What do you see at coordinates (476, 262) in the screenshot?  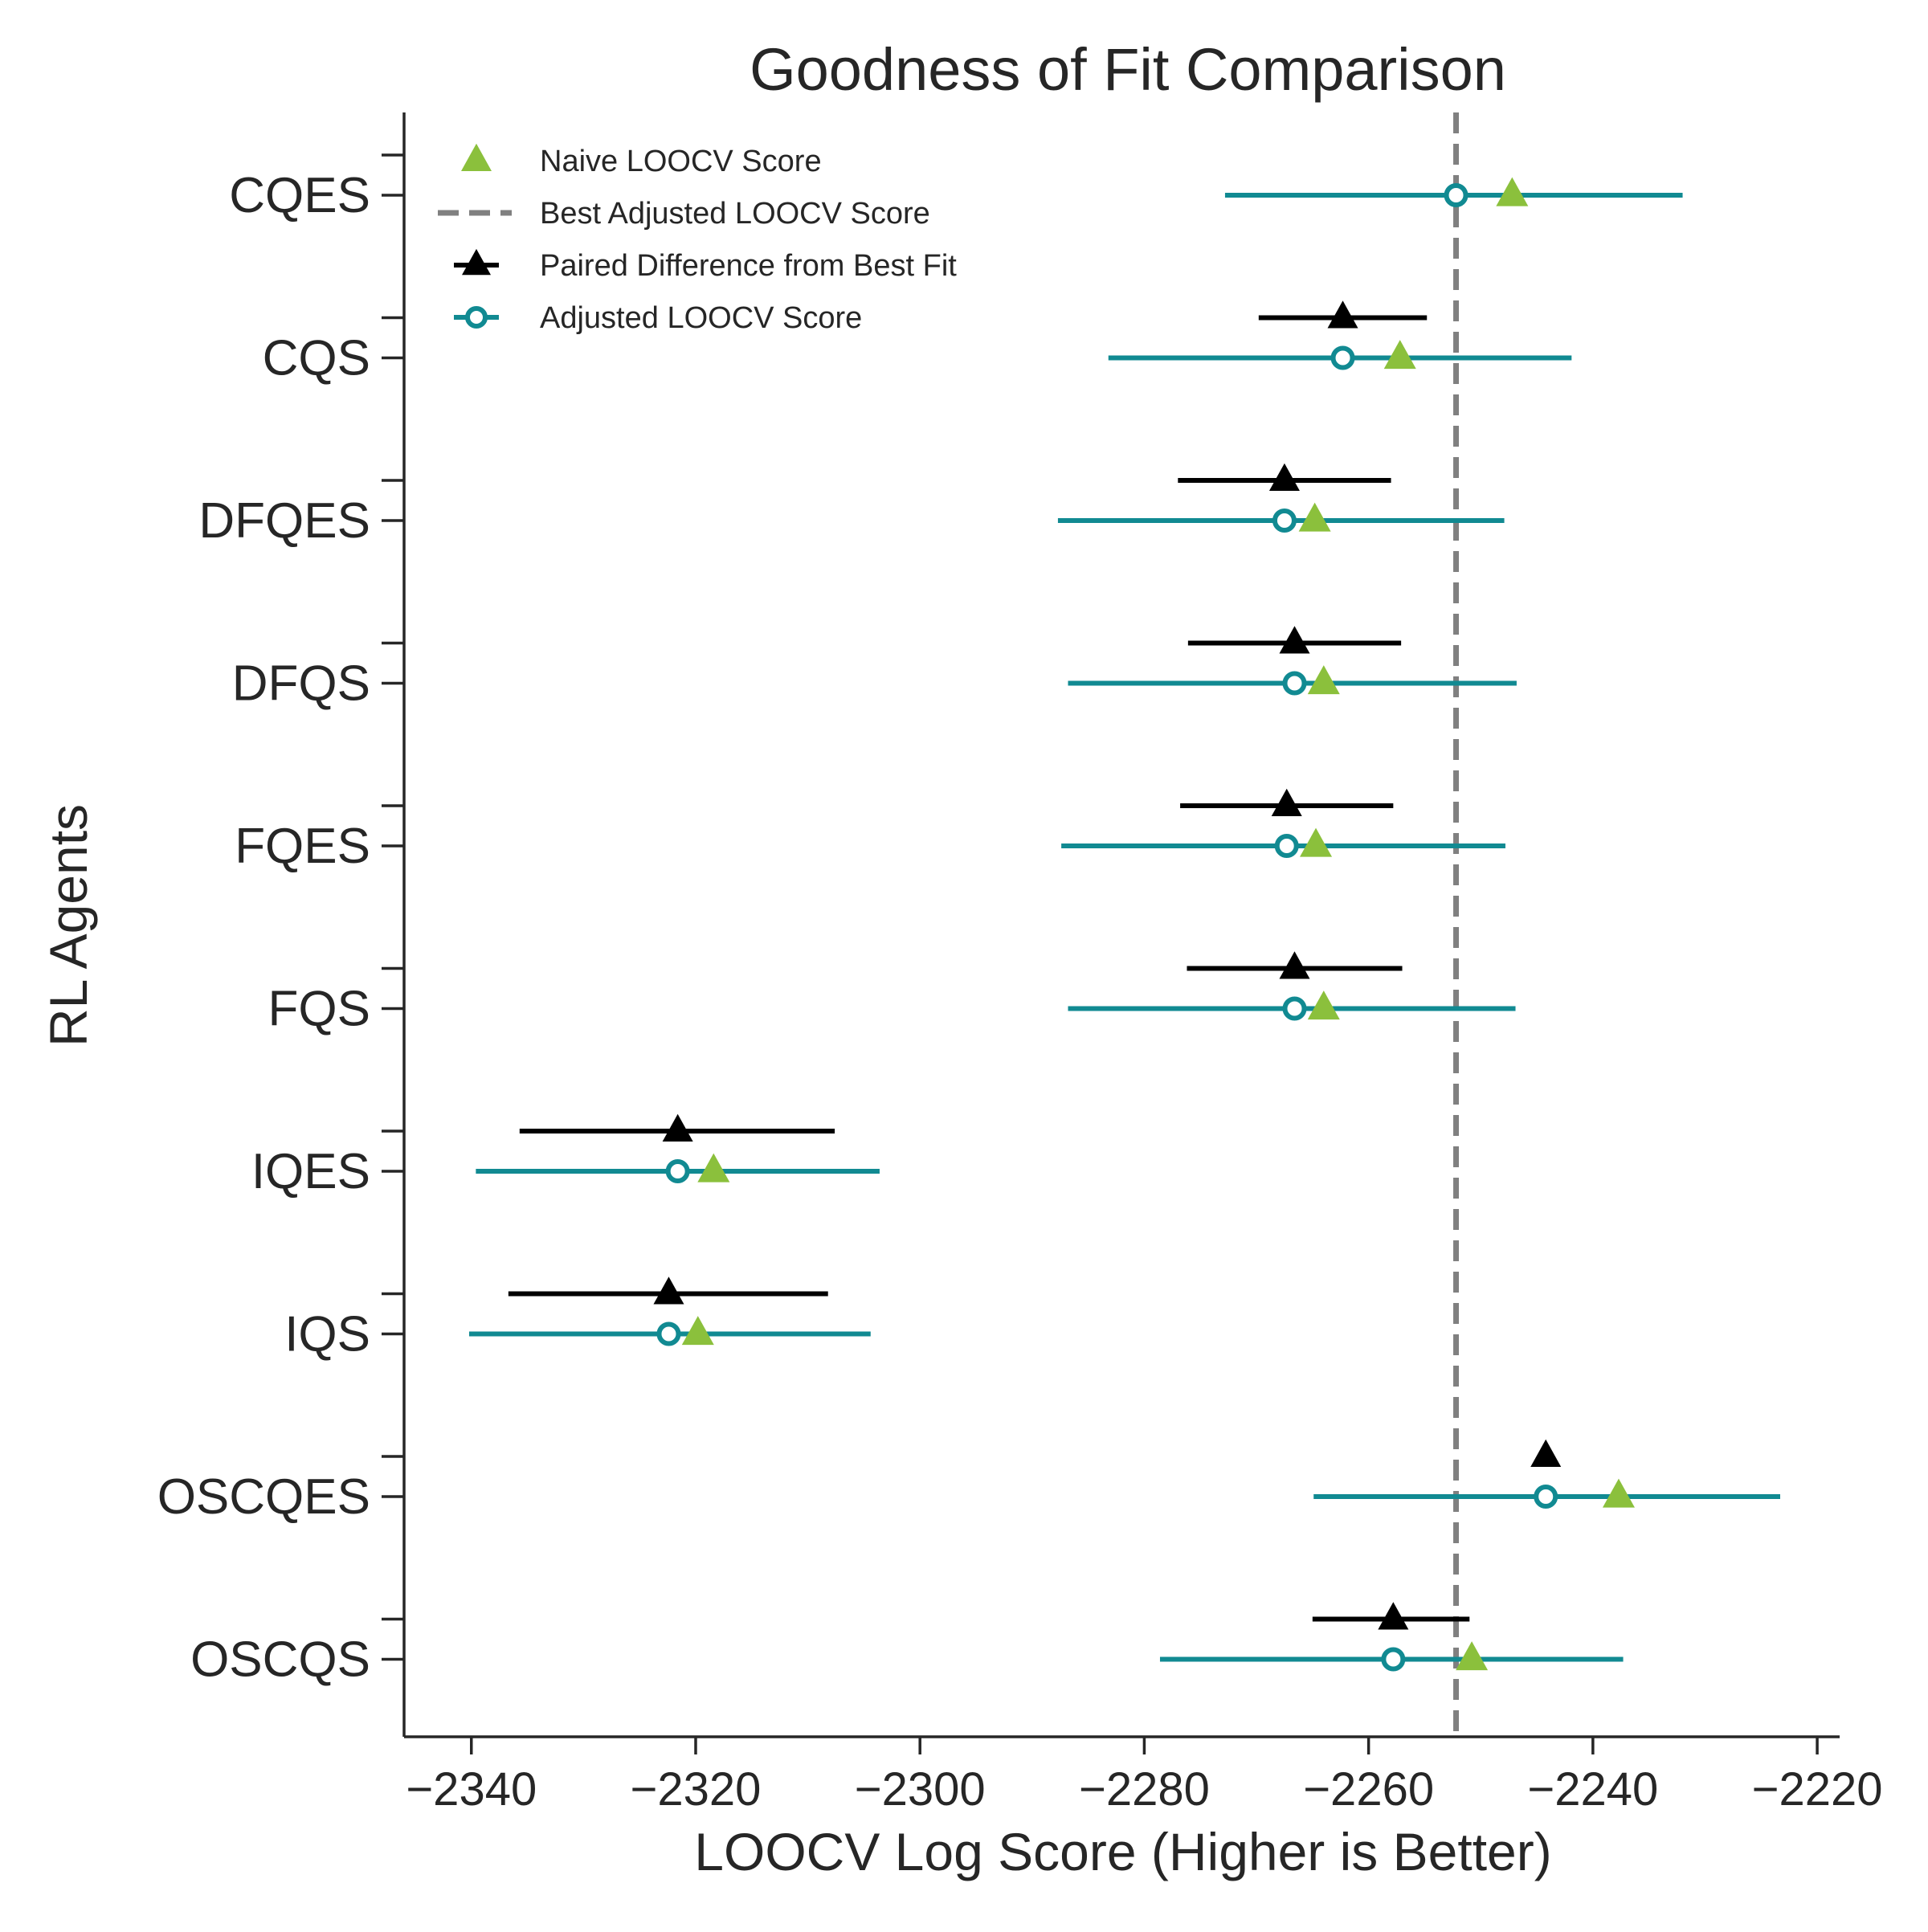 I see `legend-paired-symbol` at bounding box center [476, 262].